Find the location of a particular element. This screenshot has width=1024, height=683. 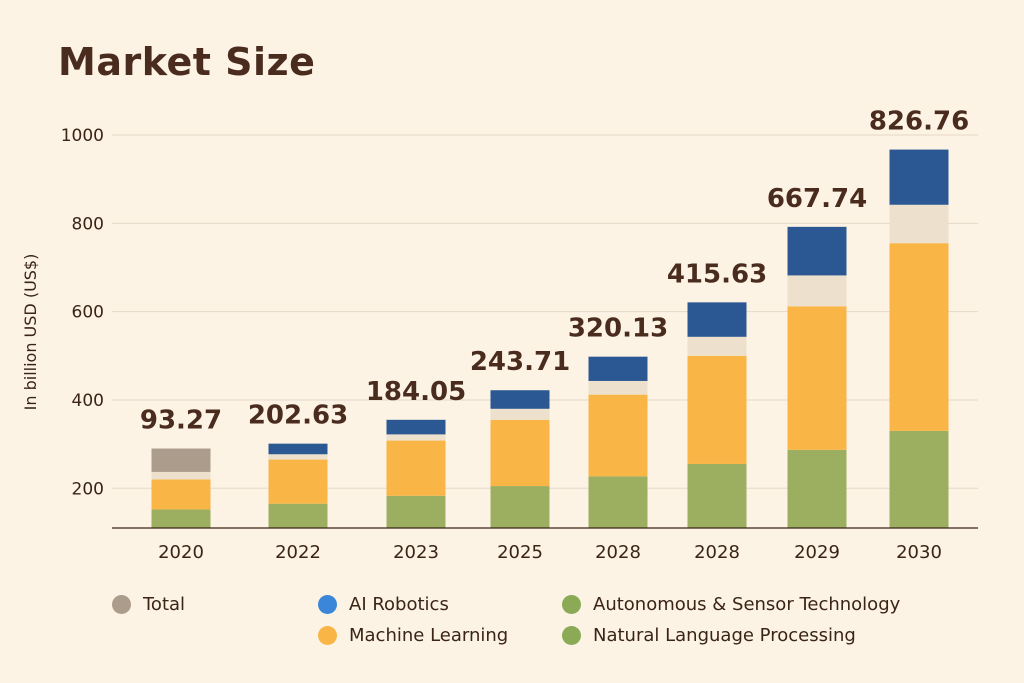

y-tick-label: 1000 is located at coordinates (82, 136).